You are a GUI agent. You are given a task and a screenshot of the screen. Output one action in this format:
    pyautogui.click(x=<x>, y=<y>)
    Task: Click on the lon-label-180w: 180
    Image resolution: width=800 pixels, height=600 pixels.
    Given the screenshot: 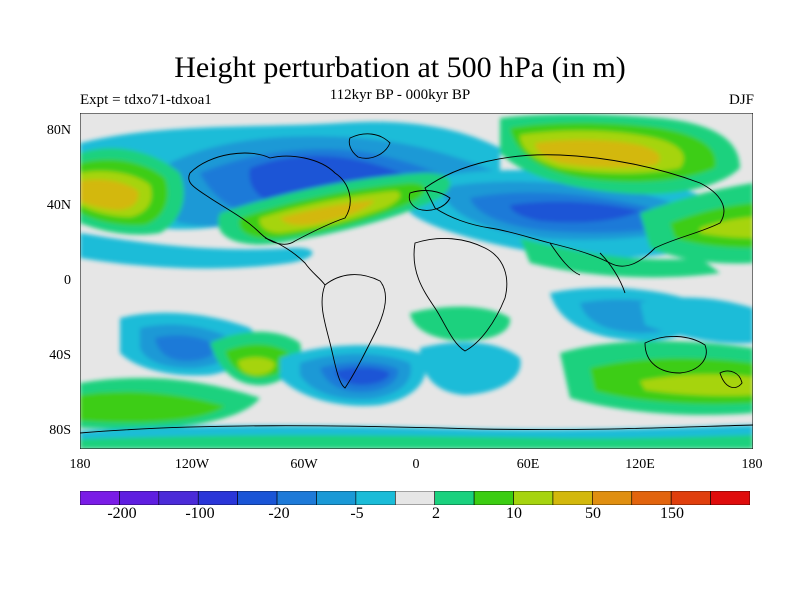 What is the action you would take?
    pyautogui.click(x=80, y=464)
    